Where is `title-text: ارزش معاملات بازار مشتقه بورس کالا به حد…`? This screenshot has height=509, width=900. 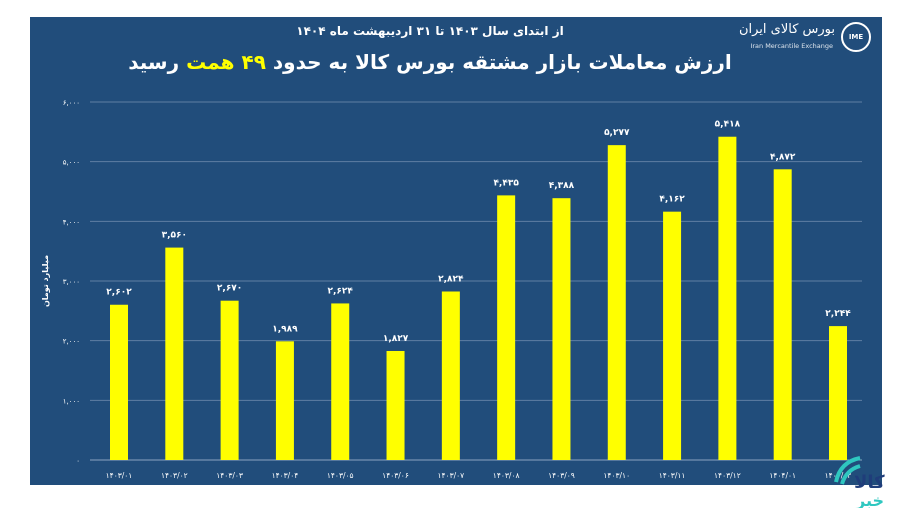 title-text: ارزش معاملات بازار مشتقه بورس کالا به حد… is located at coordinates (498, 62).